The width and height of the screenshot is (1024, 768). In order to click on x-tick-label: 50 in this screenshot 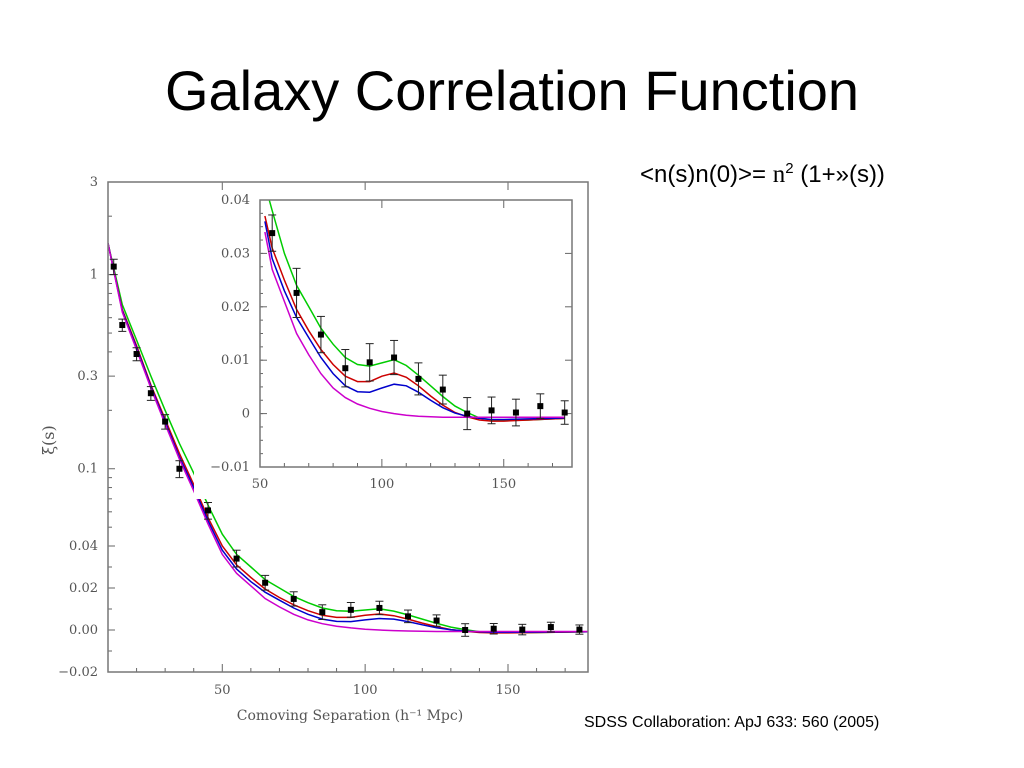, I will do `click(222, 690)`.